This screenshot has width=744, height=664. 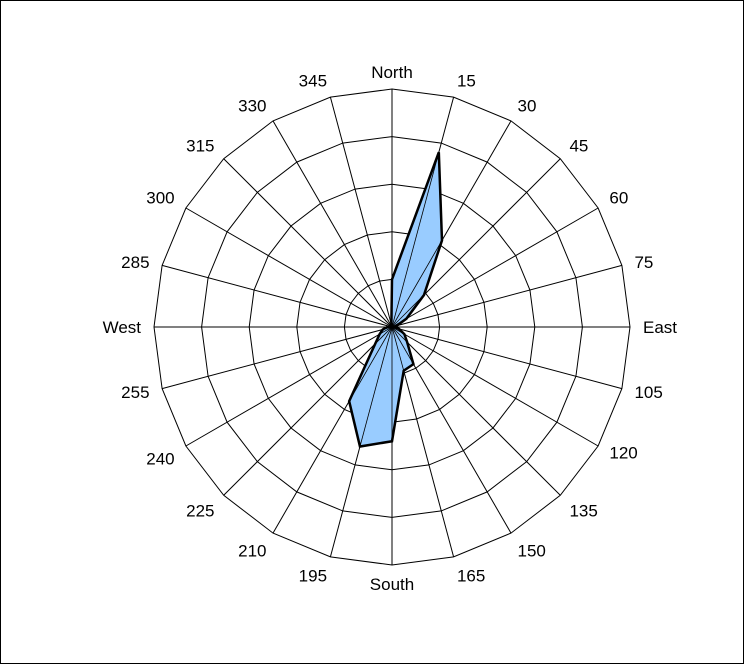 I want to click on angle-label-9: 120, so click(x=623, y=453).